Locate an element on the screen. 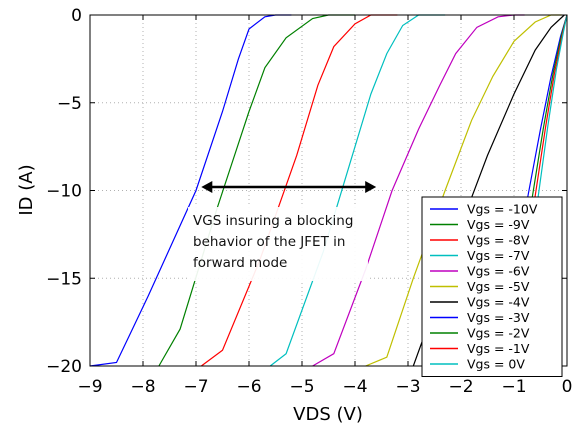 This screenshot has height=434, width=577. y-tick-label: 0 is located at coordinates (76, 16).